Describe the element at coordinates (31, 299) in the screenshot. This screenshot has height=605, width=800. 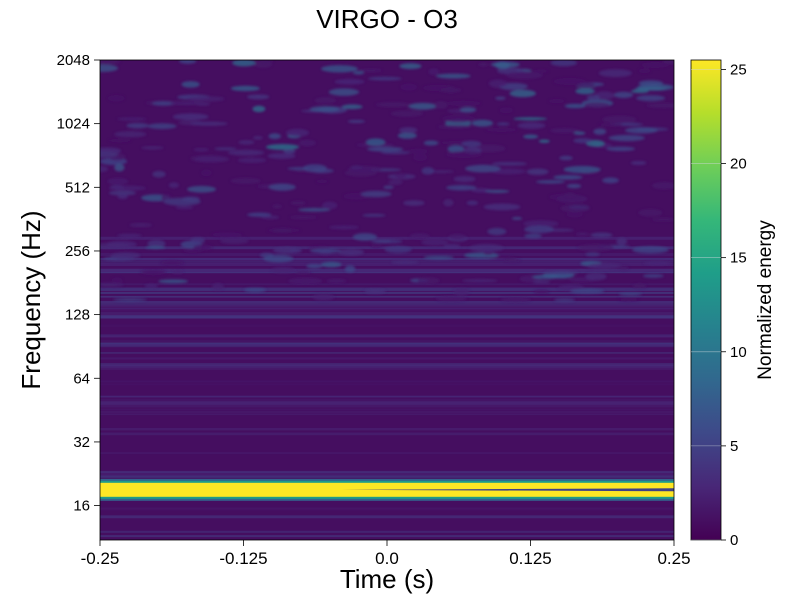
I see `y-axis-label: Frequency (Hz)` at that location.